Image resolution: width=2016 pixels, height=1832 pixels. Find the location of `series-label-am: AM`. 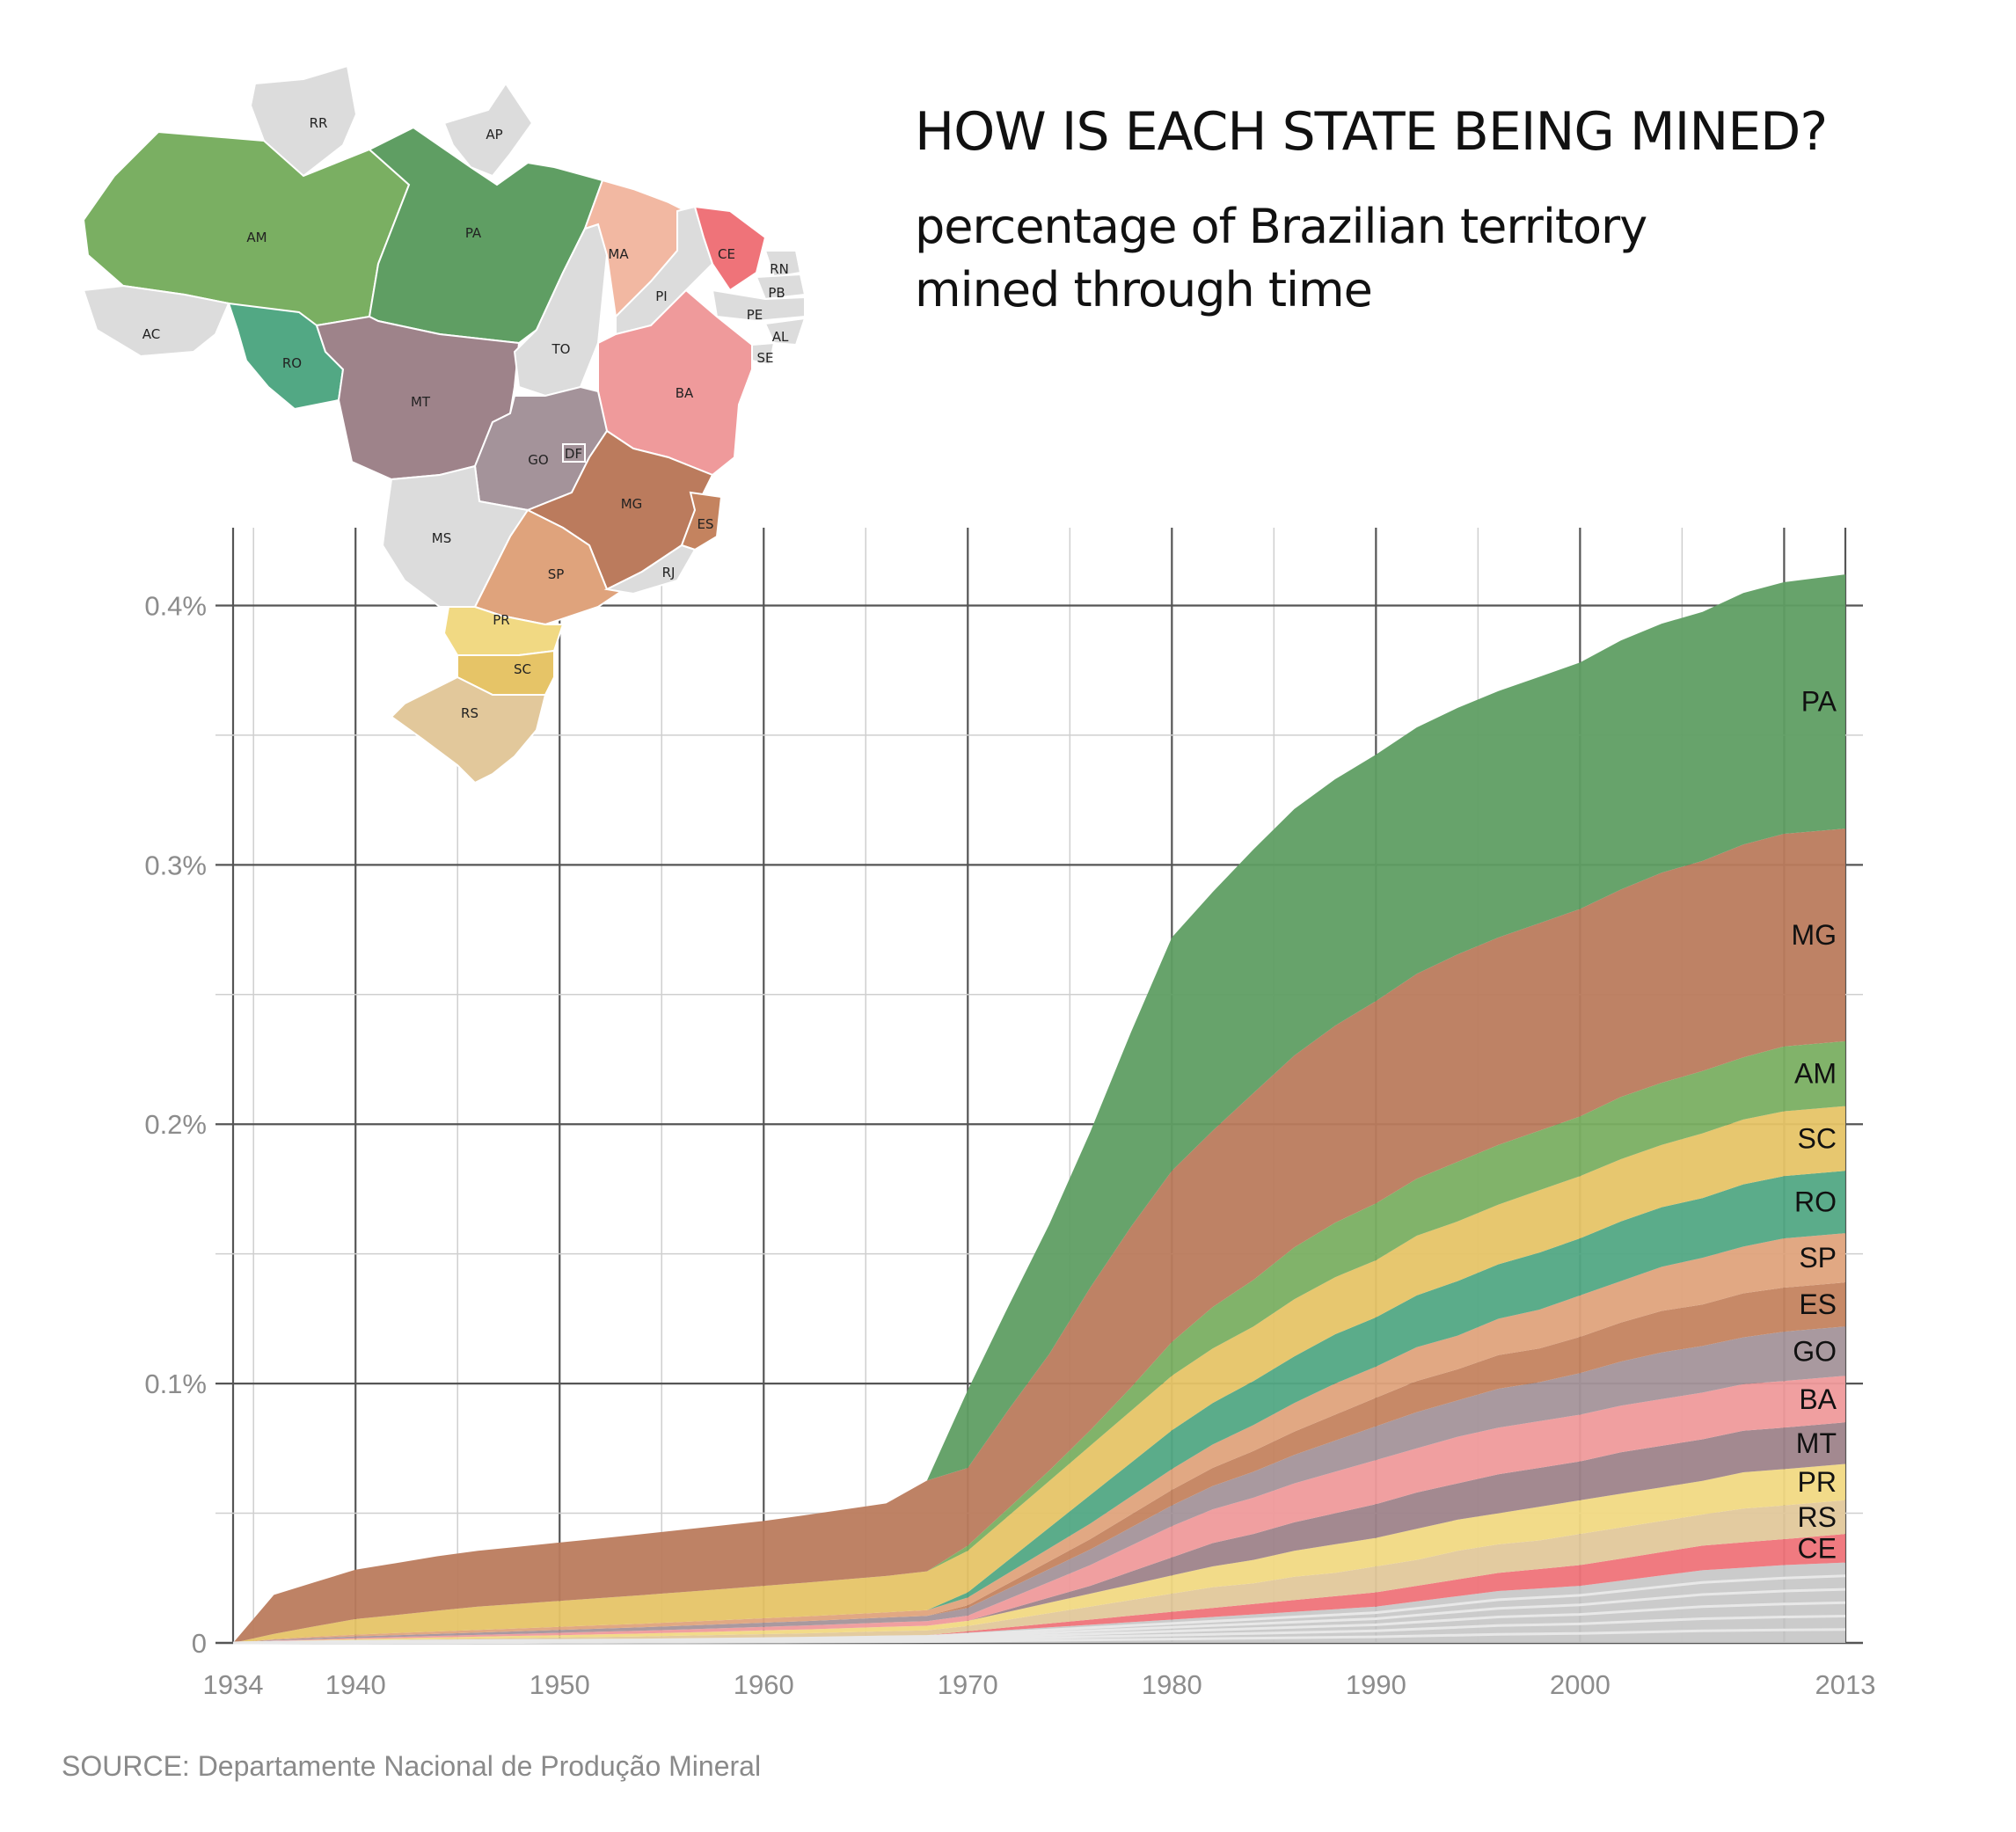

series-label-am: AM is located at coordinates (1815, 1074).